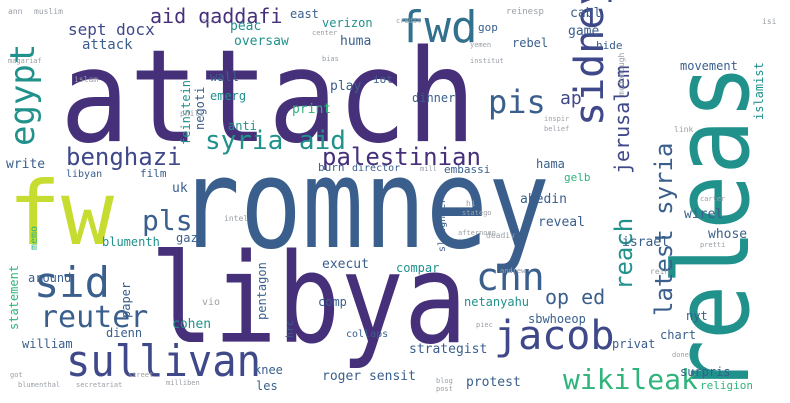 Image resolution: width=790 pixels, height=403 pixels. Describe the element at coordinates (557, 129) in the screenshot. I see `word-belief: belief` at that location.